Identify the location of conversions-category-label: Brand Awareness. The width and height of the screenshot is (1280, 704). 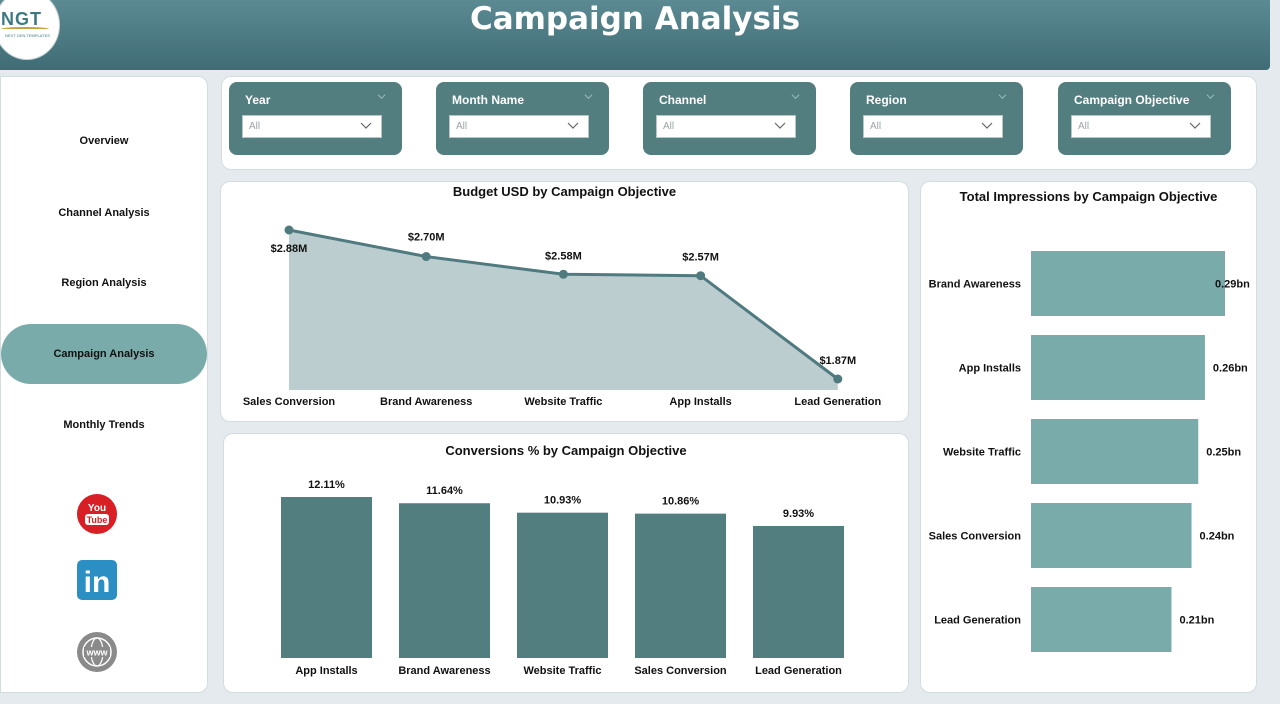
(444, 671).